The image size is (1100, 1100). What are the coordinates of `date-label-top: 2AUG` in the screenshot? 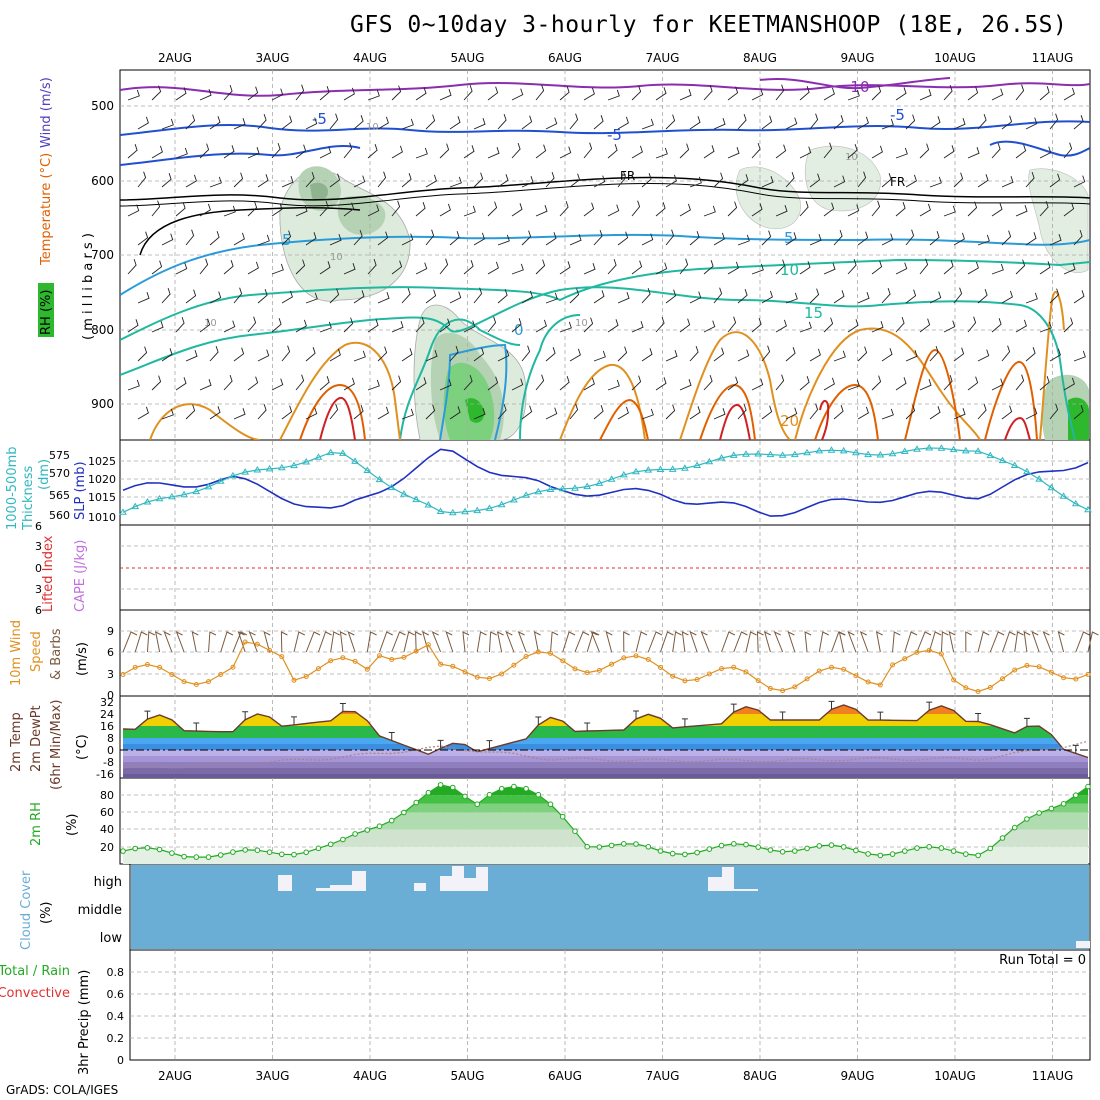 It's located at (175, 58).